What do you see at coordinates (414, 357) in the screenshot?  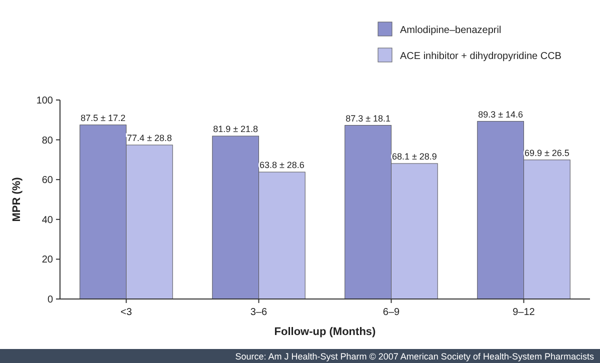 I see `source-note: Source: Am J Health-Syst Pharm © 2007 American Society of Health-System Pharmacists` at bounding box center [414, 357].